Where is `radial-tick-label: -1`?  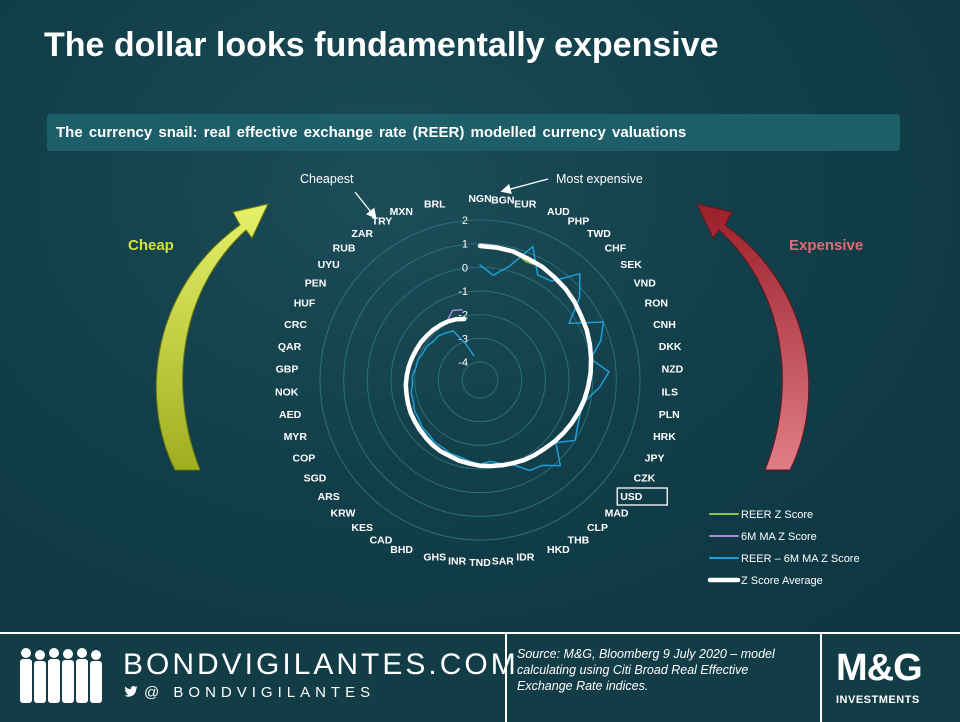
radial-tick-label: -1 is located at coordinates (463, 292).